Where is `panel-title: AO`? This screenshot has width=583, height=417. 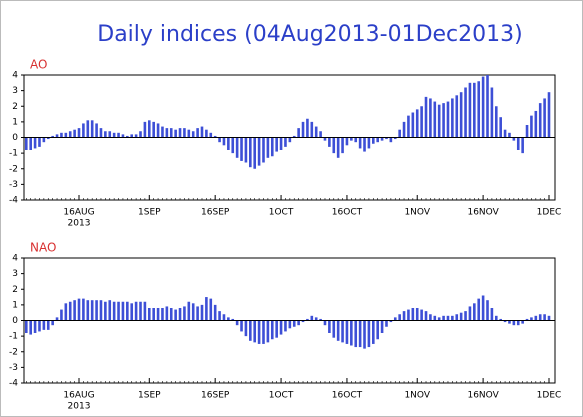 panel-title: AO is located at coordinates (38, 65).